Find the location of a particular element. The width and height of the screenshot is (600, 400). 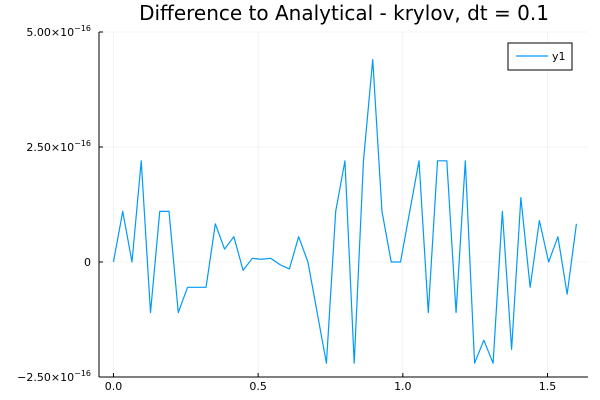

x-tick-label-1: 0.5 is located at coordinates (258, 386).